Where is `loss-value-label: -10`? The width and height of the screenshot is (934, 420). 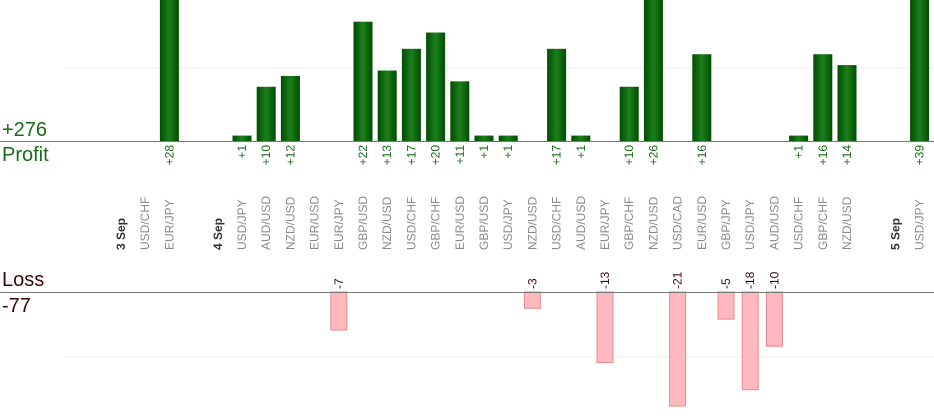
loss-value-label: -10 is located at coordinates (774, 280).